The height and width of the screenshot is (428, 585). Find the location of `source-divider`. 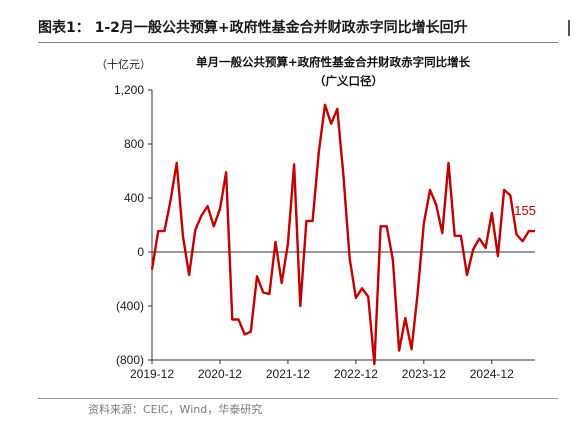

source-divider is located at coordinates (298, 398).